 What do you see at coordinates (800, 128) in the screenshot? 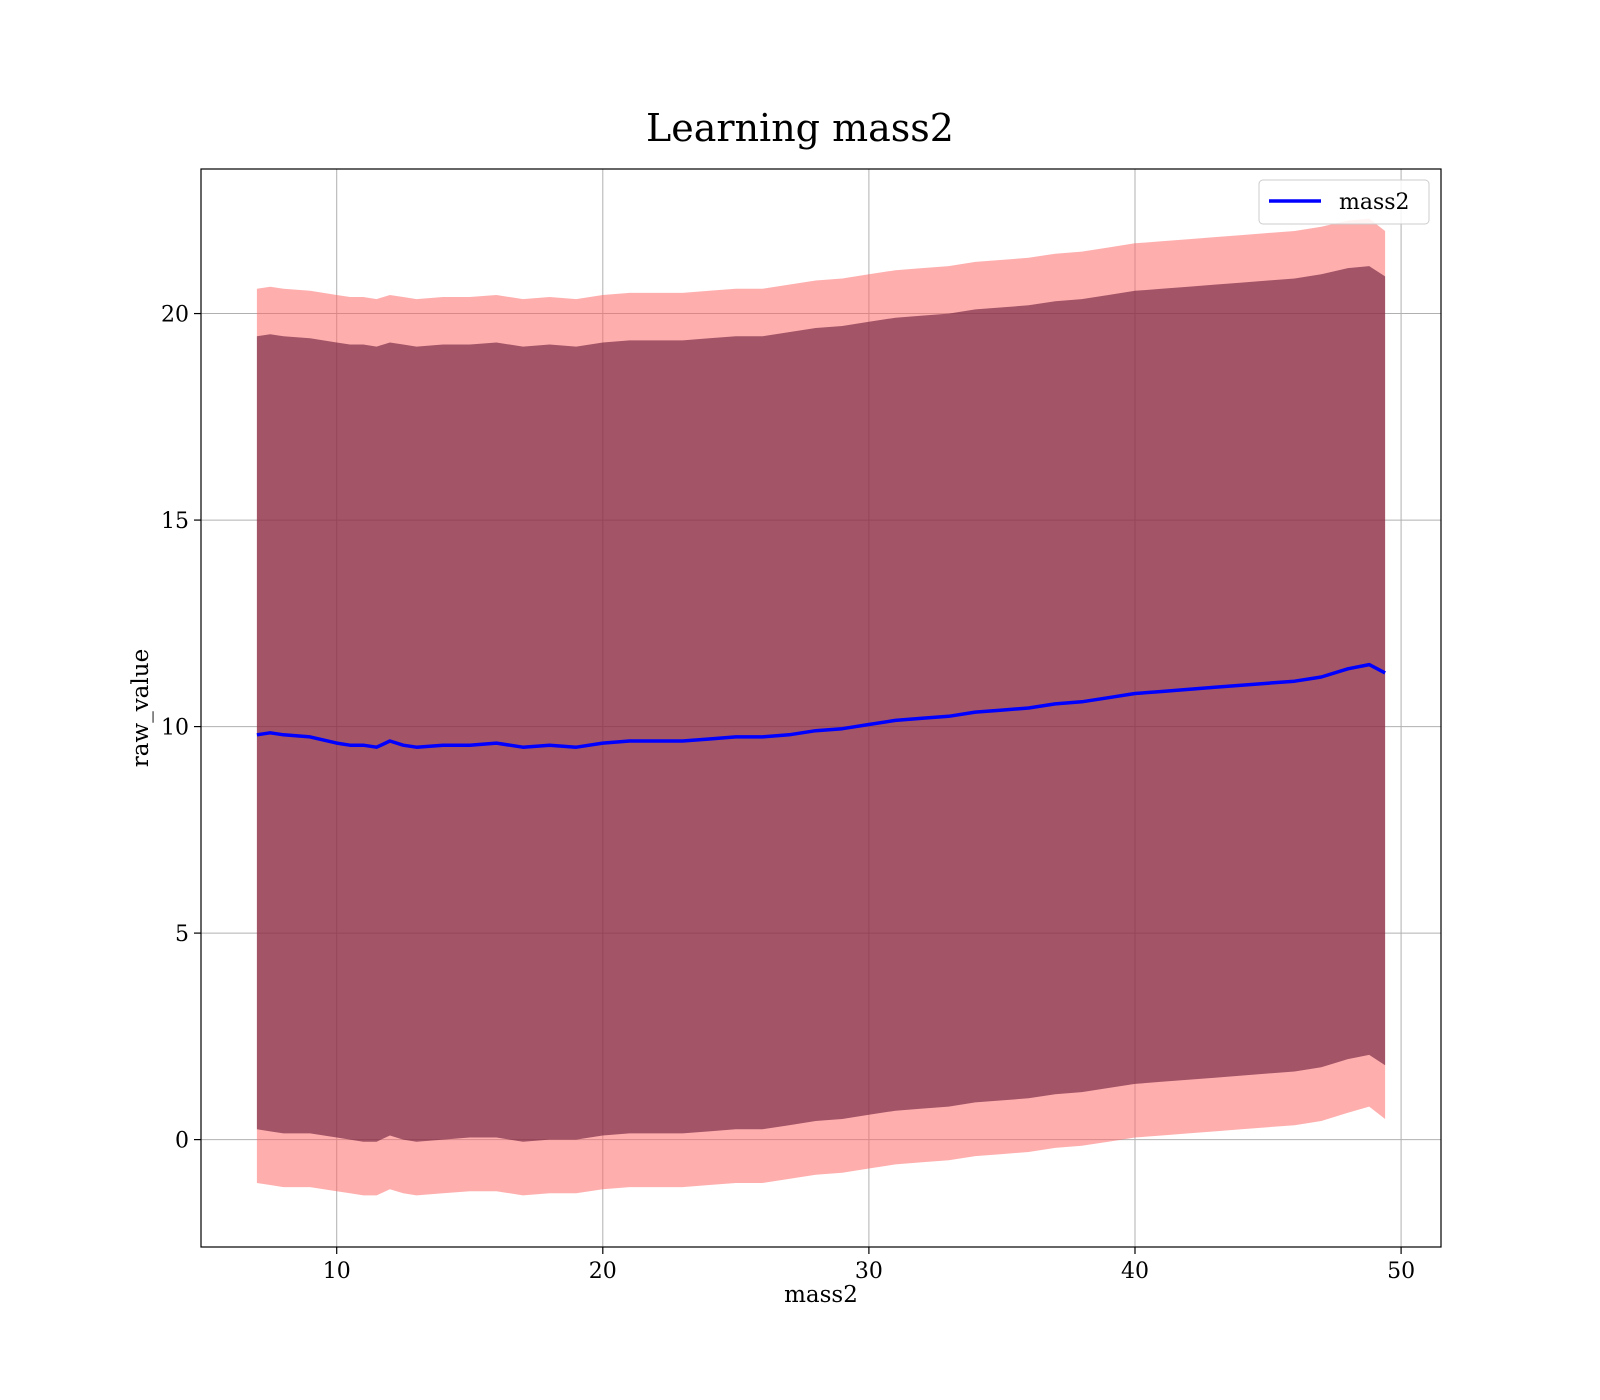
I see `chart-title: Learning mass2` at bounding box center [800, 128].